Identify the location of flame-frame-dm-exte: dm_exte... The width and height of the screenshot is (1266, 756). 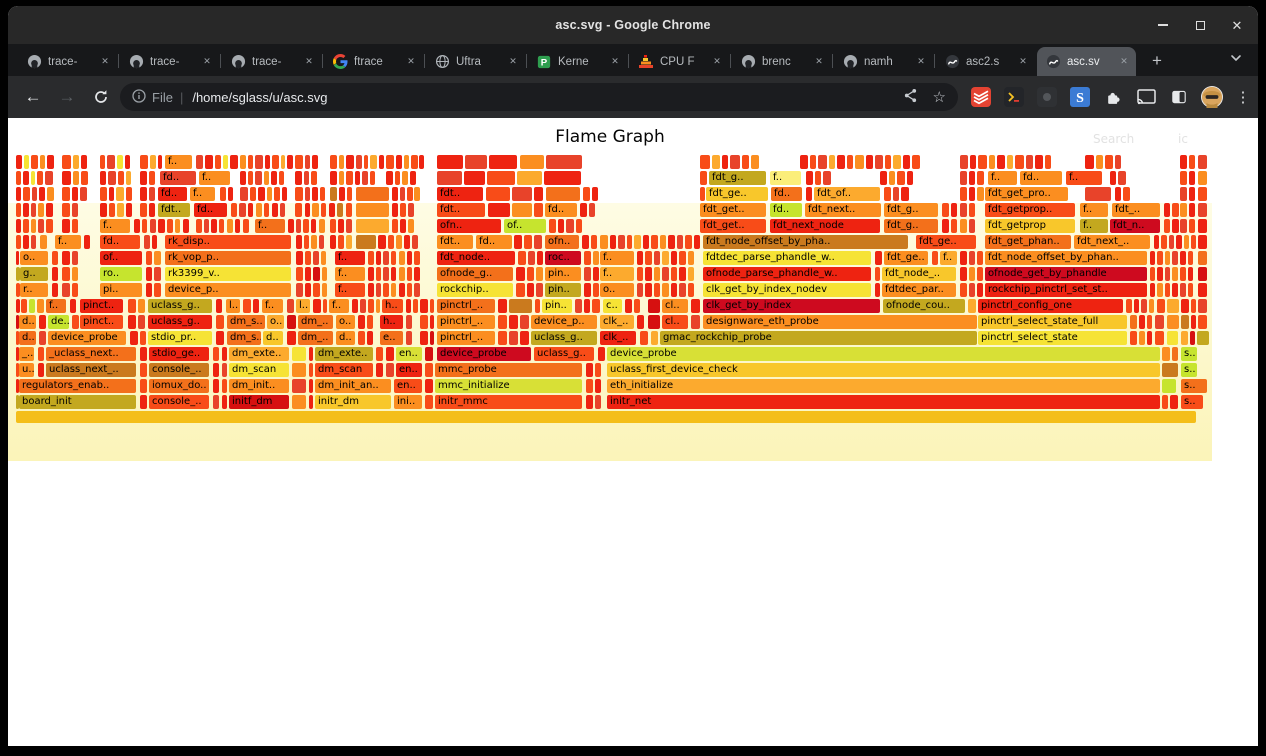
(259, 354).